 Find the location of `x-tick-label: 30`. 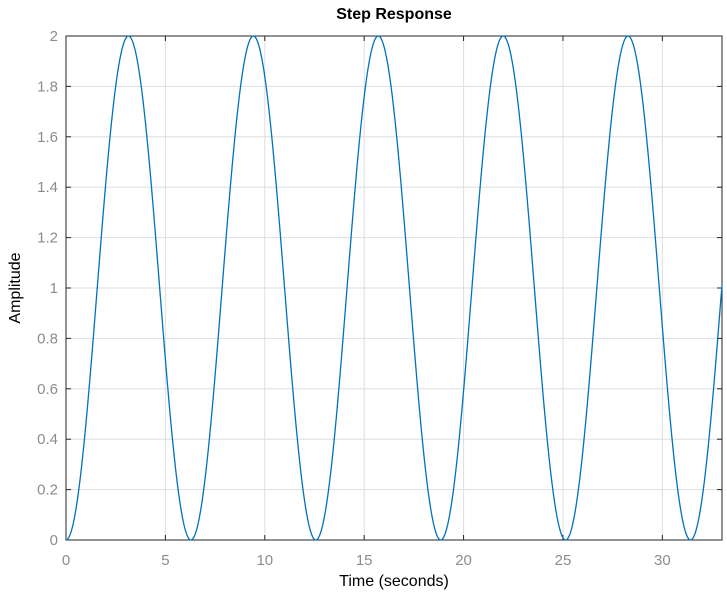

x-tick-label: 30 is located at coordinates (662, 560).